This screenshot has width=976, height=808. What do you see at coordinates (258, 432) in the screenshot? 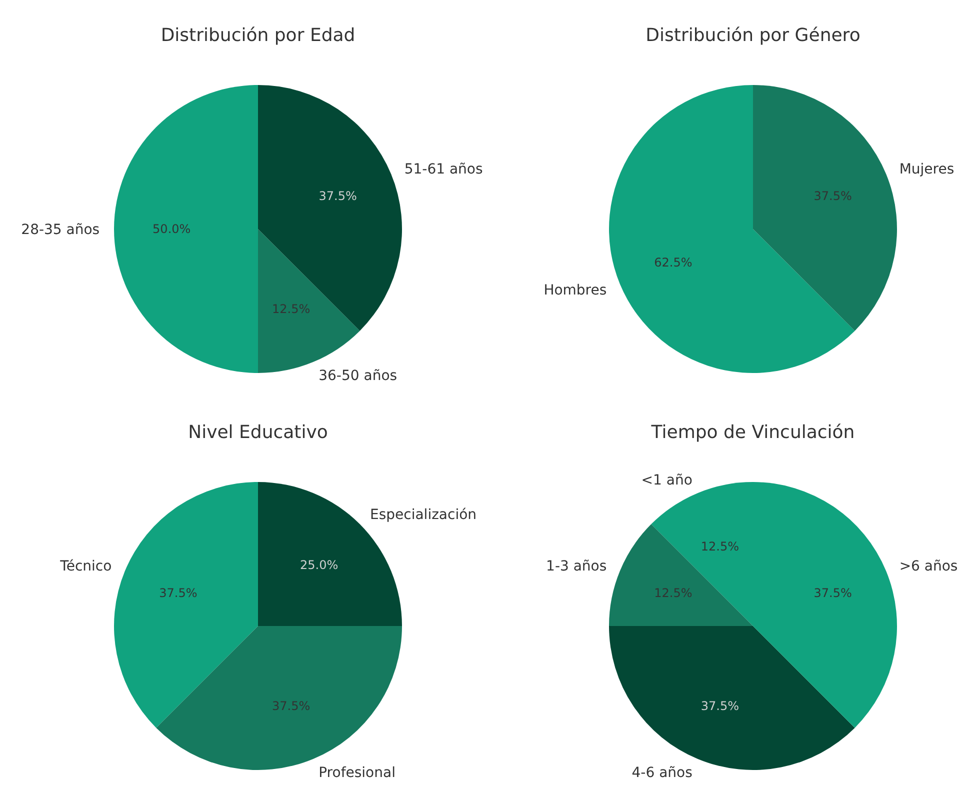
I see `chart-title: Nivel Educativo` at bounding box center [258, 432].